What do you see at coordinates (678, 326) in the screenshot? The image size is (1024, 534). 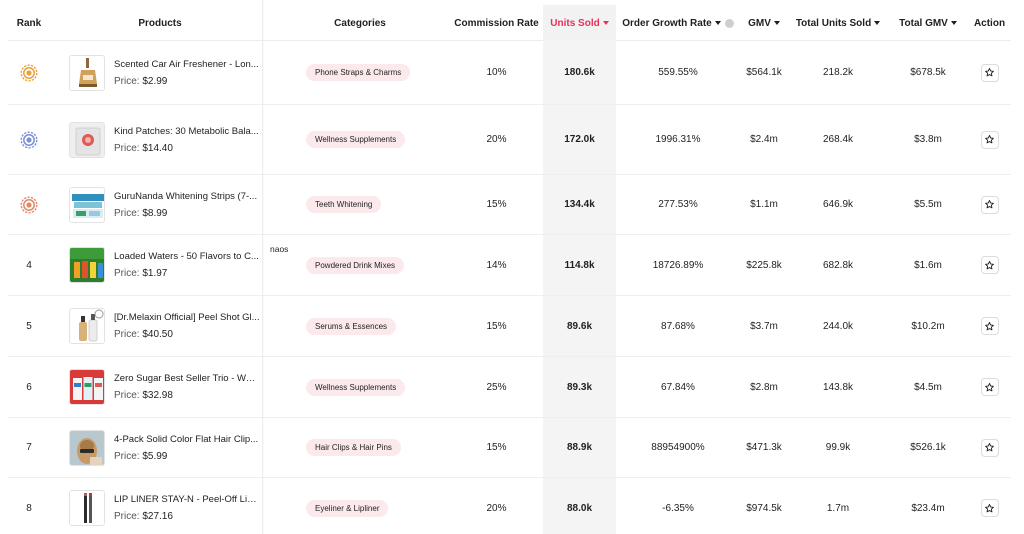 I see `order-growth-rate-cell: 87.68%` at bounding box center [678, 326].